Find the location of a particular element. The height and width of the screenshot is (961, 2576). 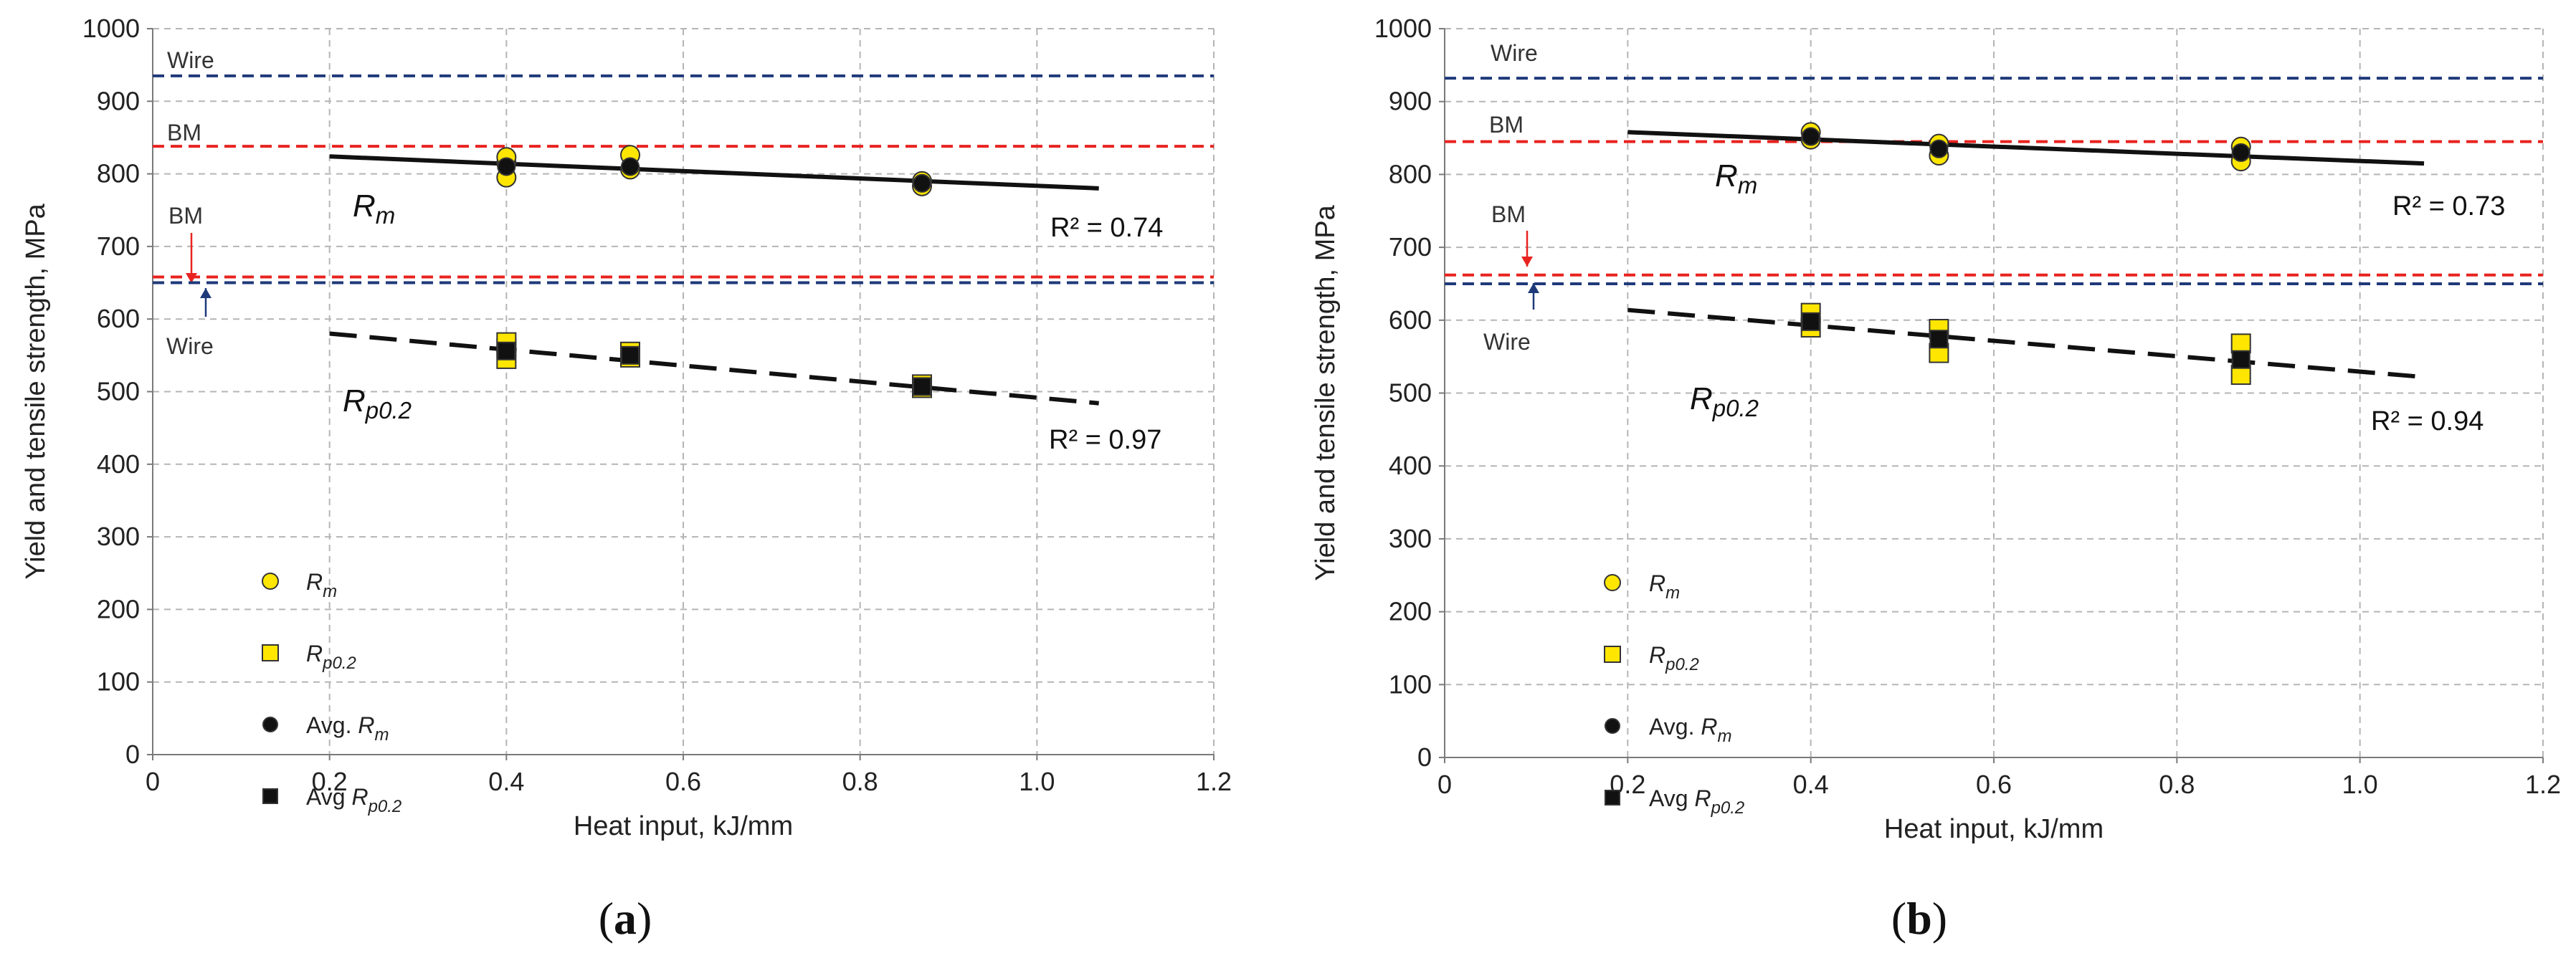

subfigure-label: (b) is located at coordinates (1919, 918).